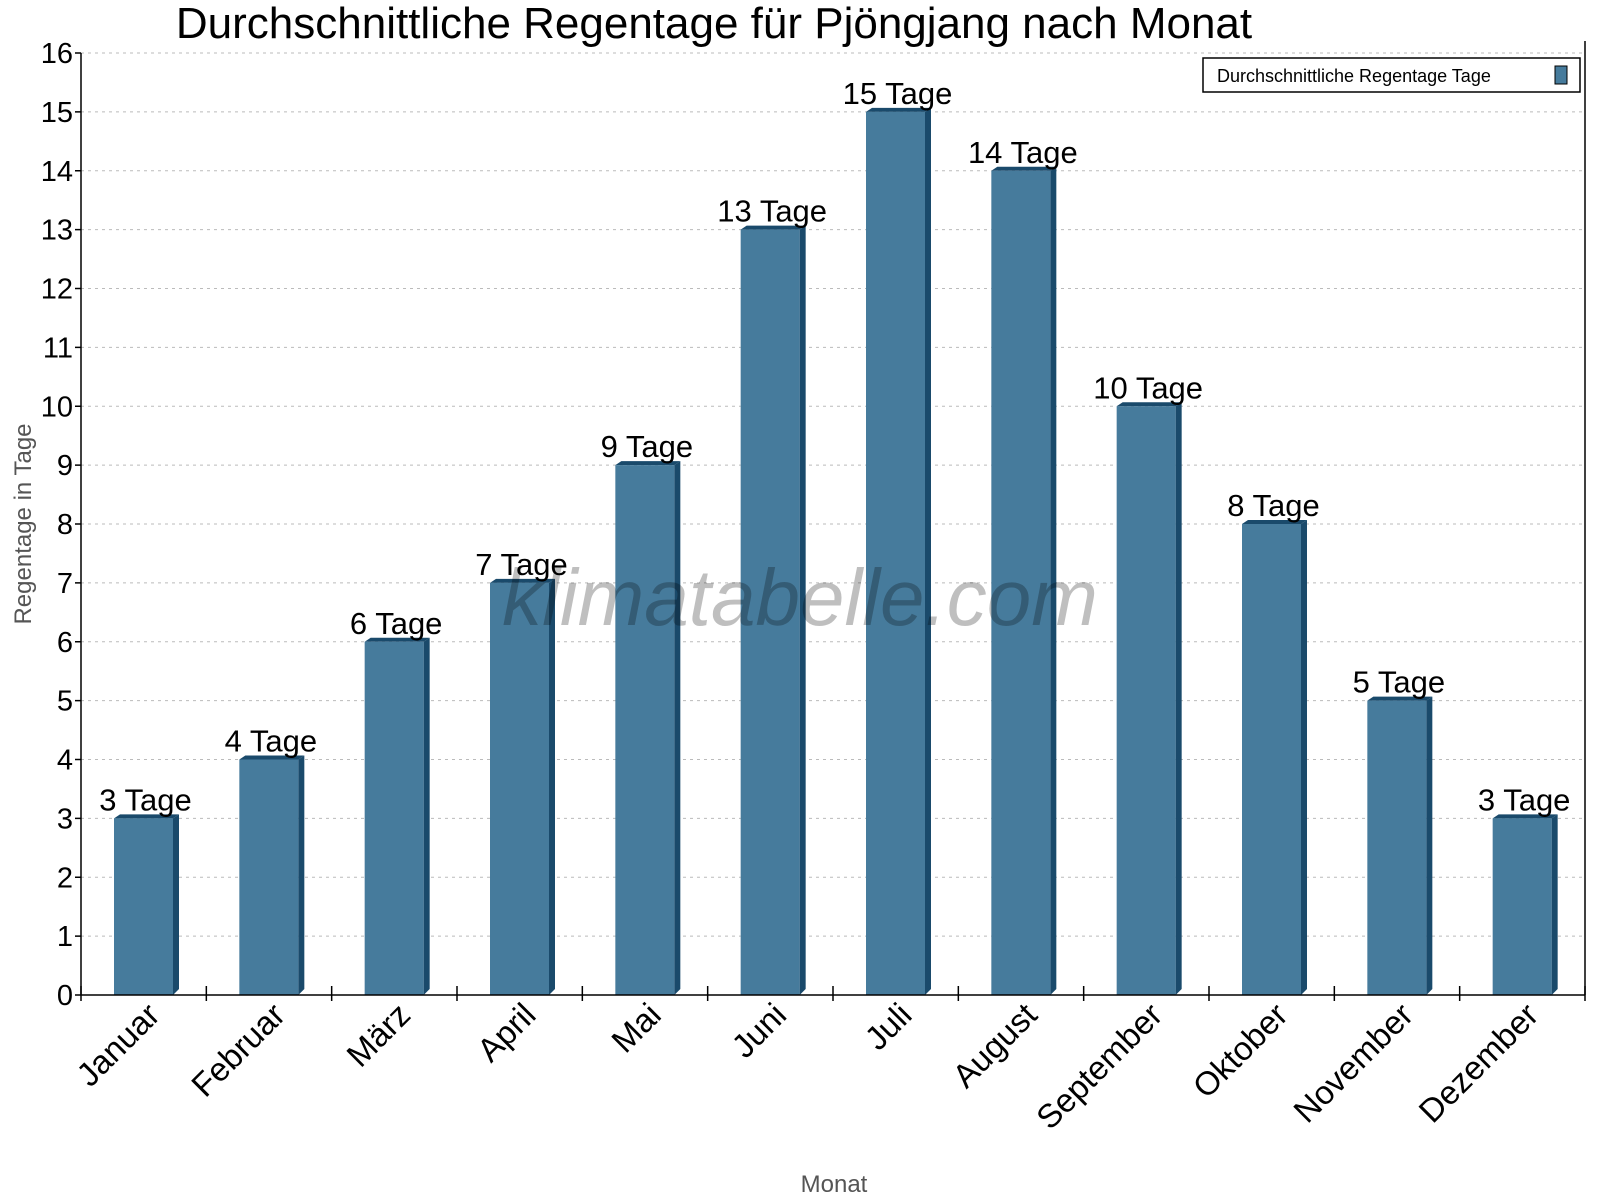 The height and width of the screenshot is (1200, 1600). Describe the element at coordinates (57, 113) in the screenshot. I see `y-tick-label: 15` at that location.